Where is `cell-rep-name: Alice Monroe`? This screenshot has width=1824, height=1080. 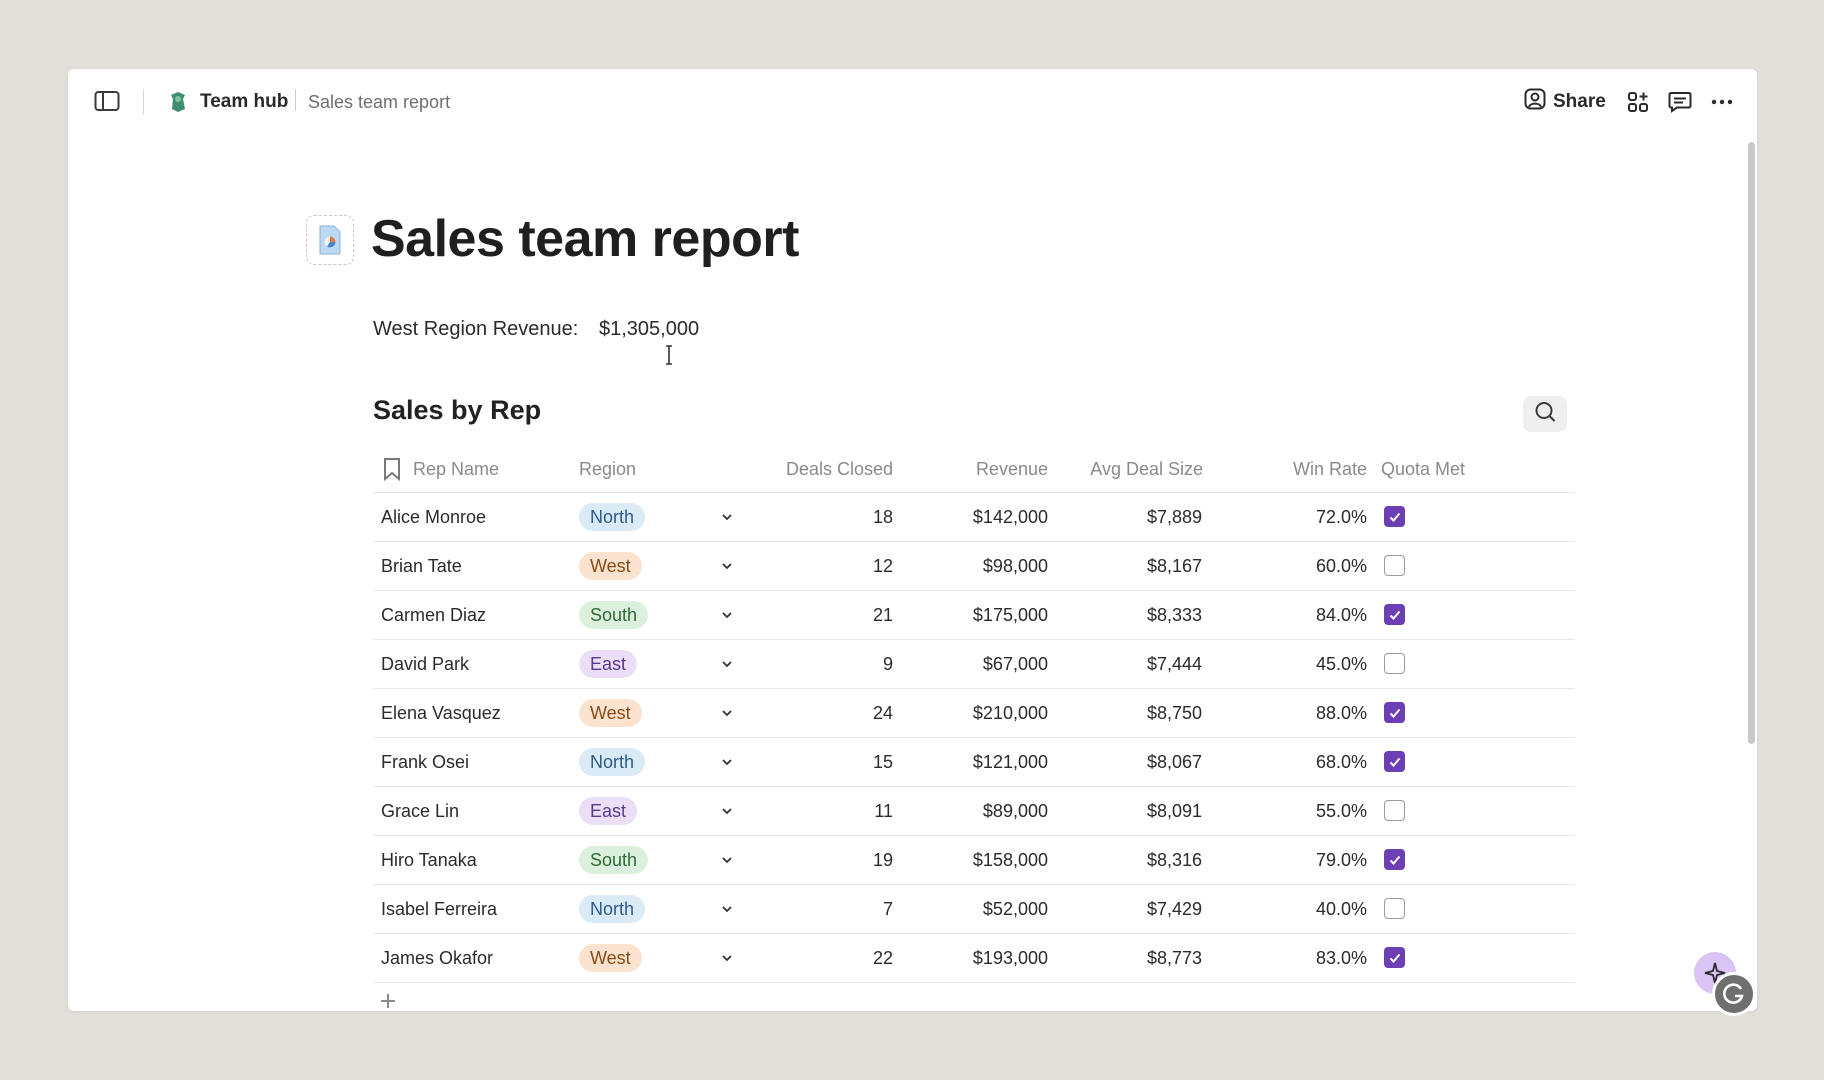
cell-rep-name: Alice Monroe is located at coordinates (434, 517).